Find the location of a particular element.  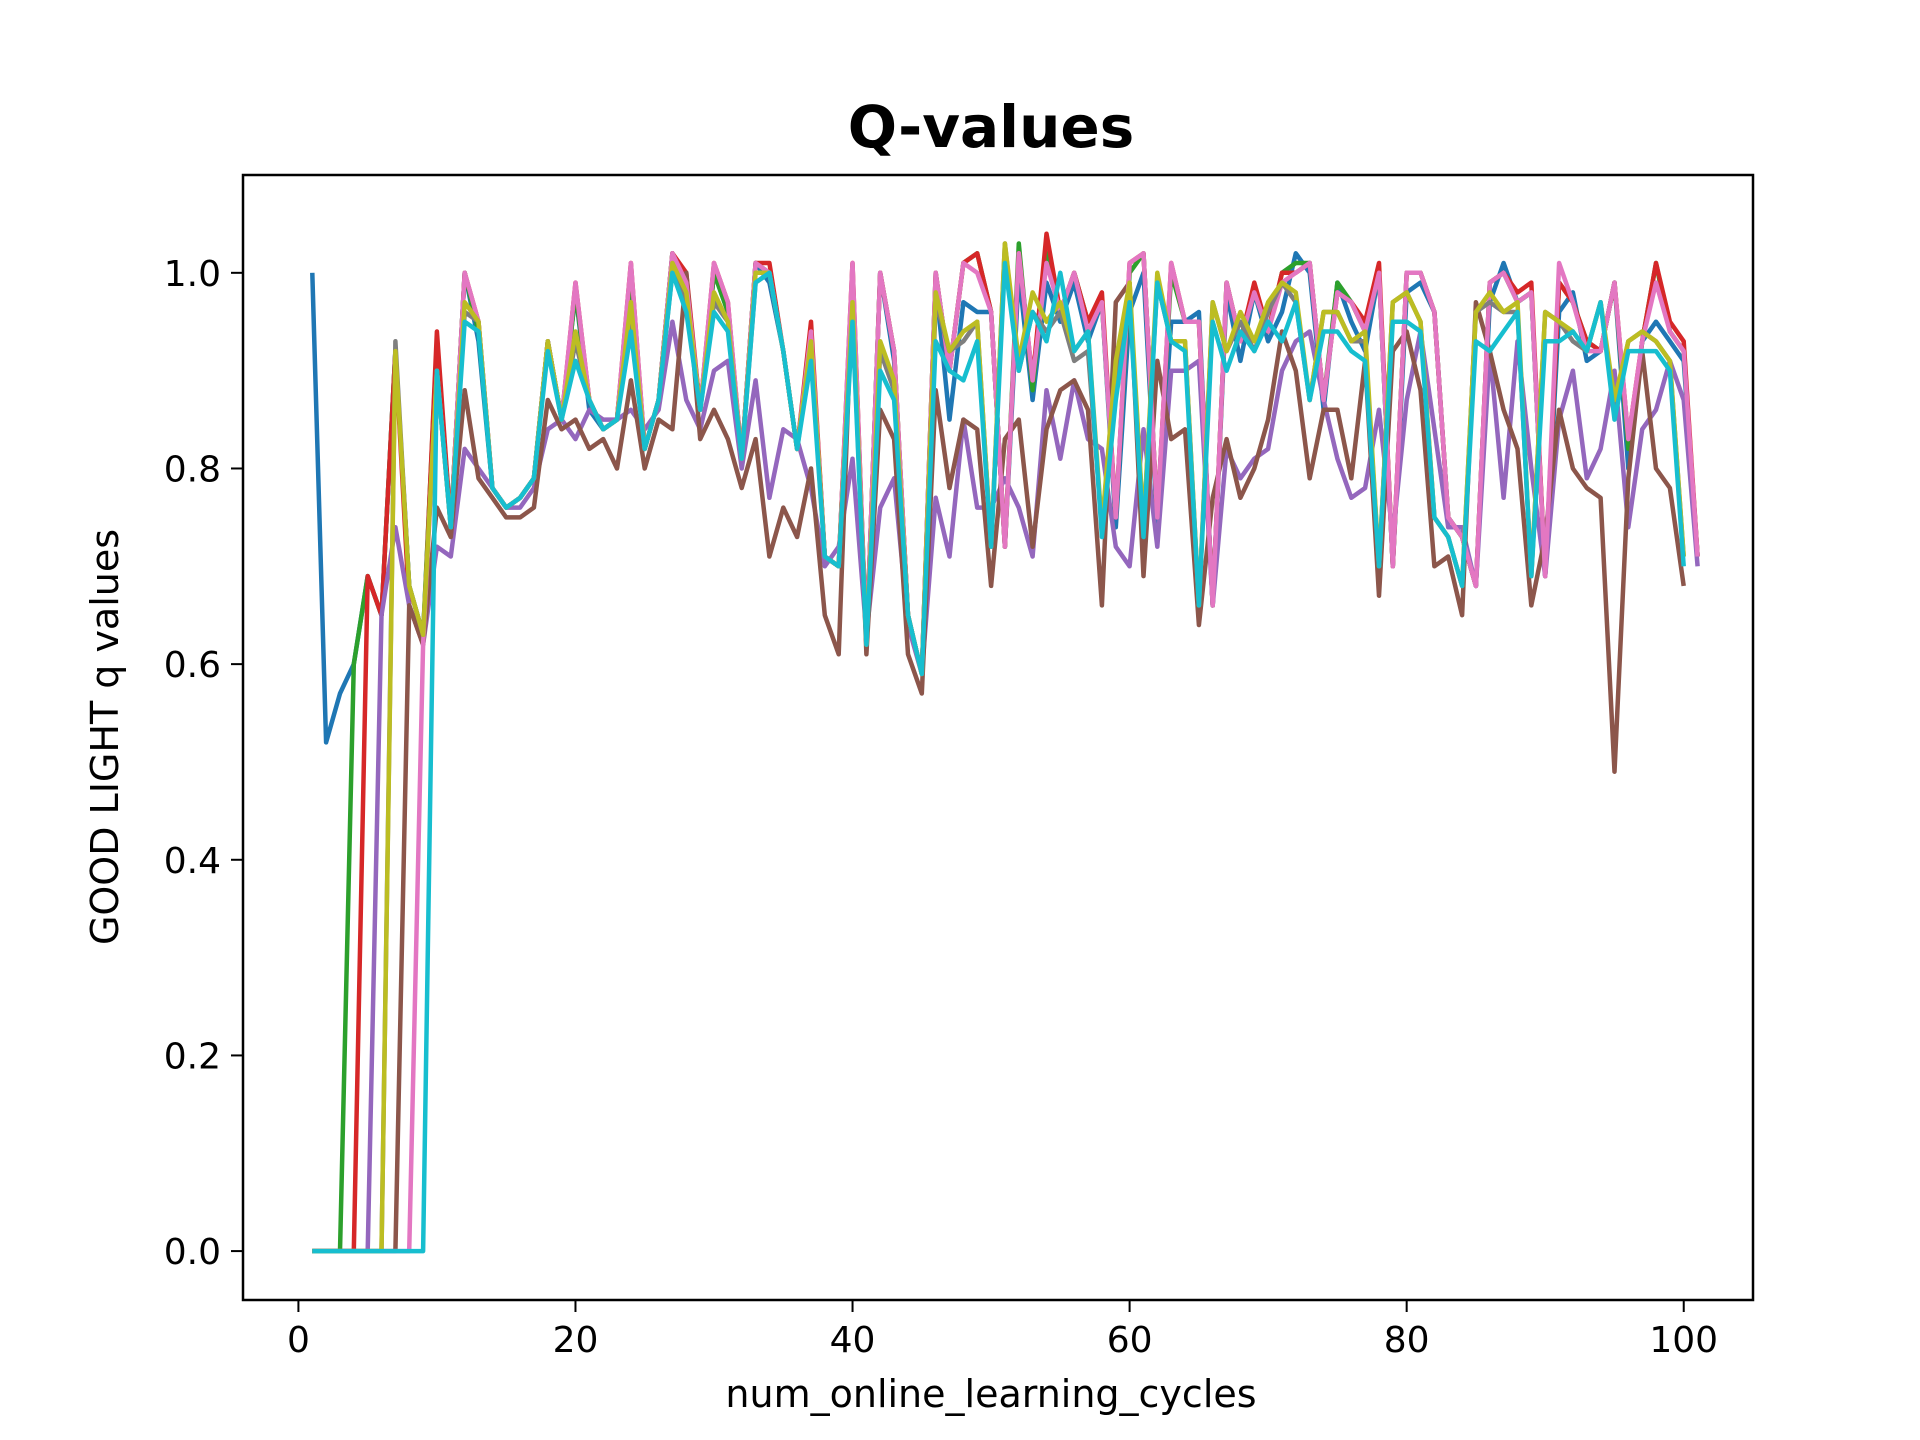

x-axis: 0 20 40 60 80 100 is located at coordinates (1002, 1330).